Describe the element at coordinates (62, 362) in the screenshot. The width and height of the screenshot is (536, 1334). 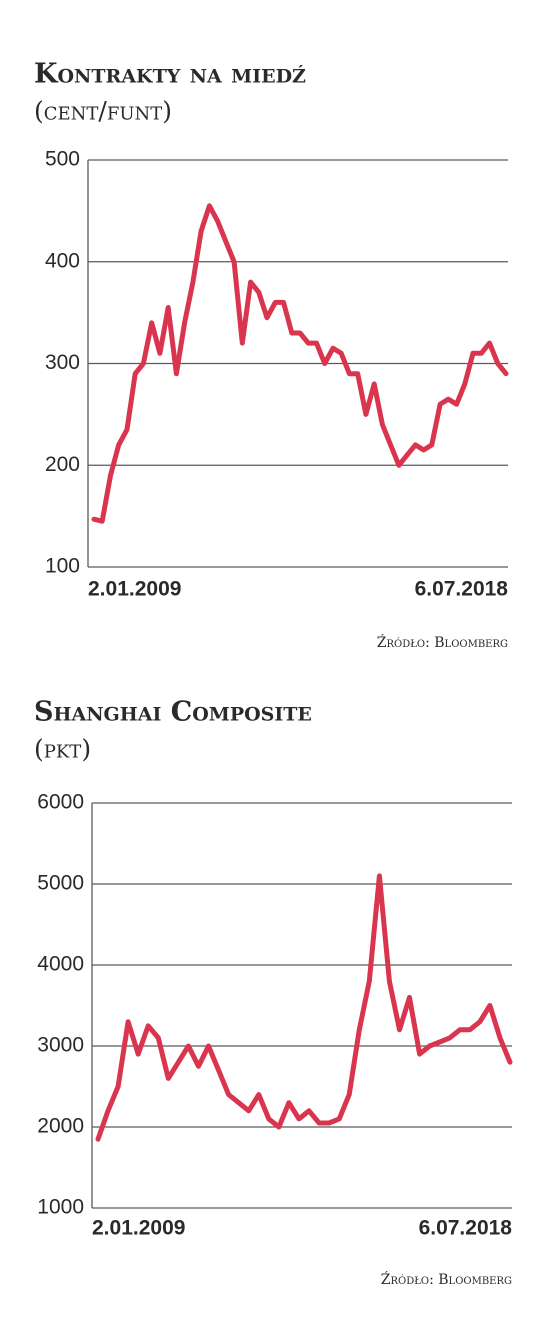
I see `y-tick-label: 300` at that location.